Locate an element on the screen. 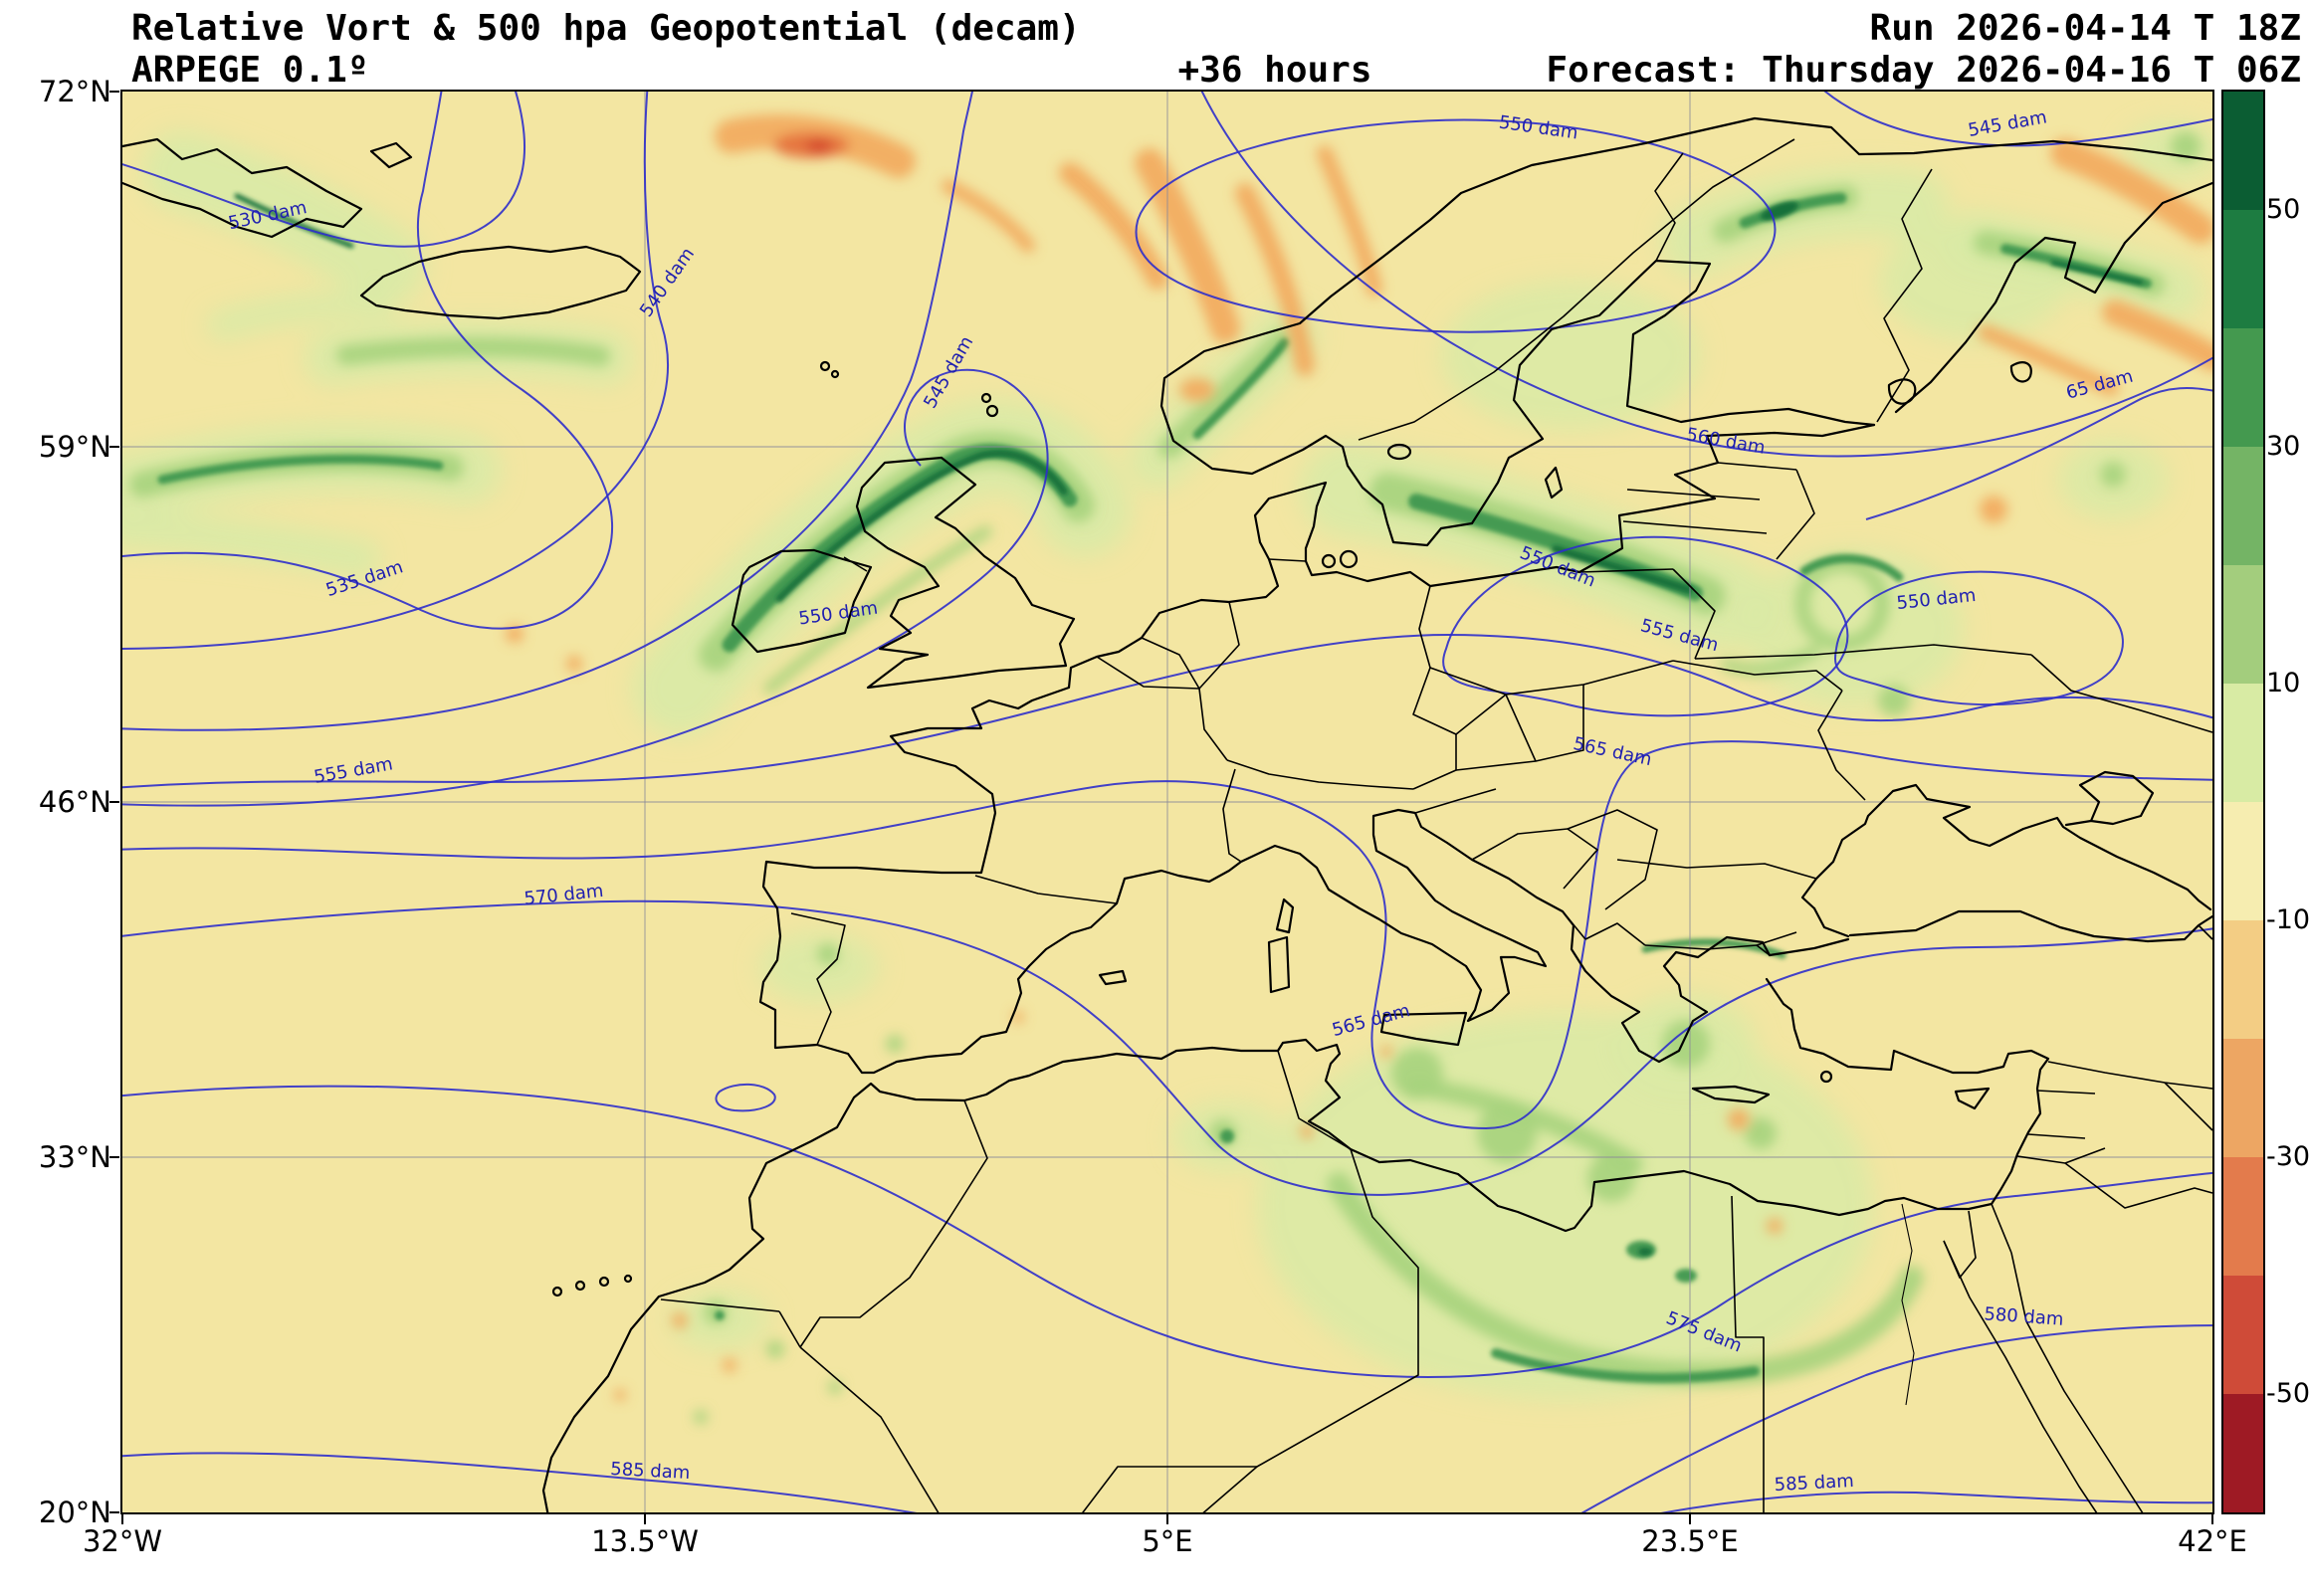 This screenshot has height=1596, width=2309. lon-tick-label: 5°E is located at coordinates (1167, 1541).